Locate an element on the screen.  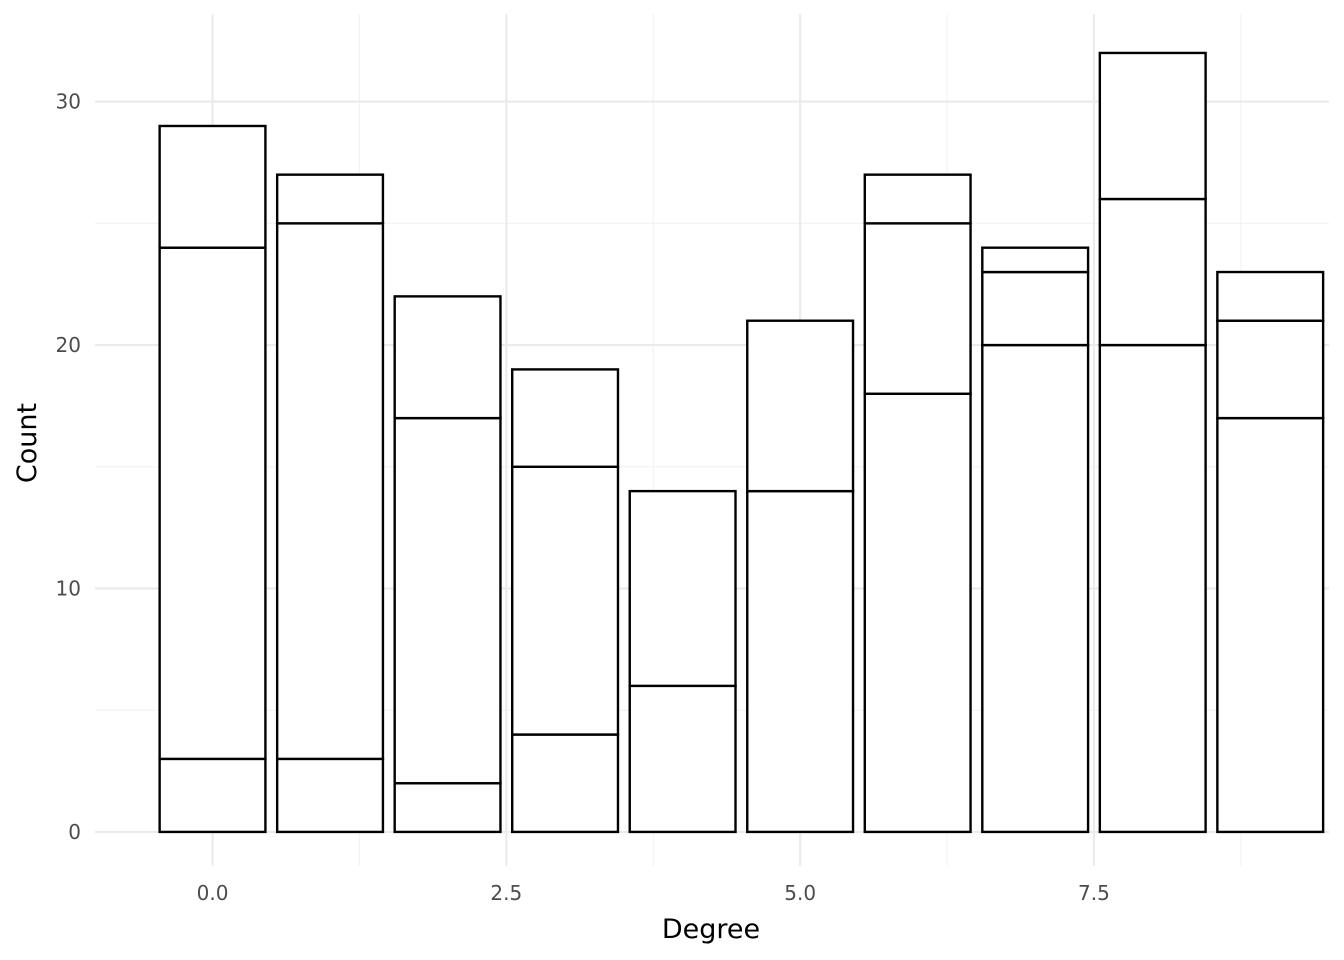
y-tick-label: 20 is located at coordinates (68, 345).